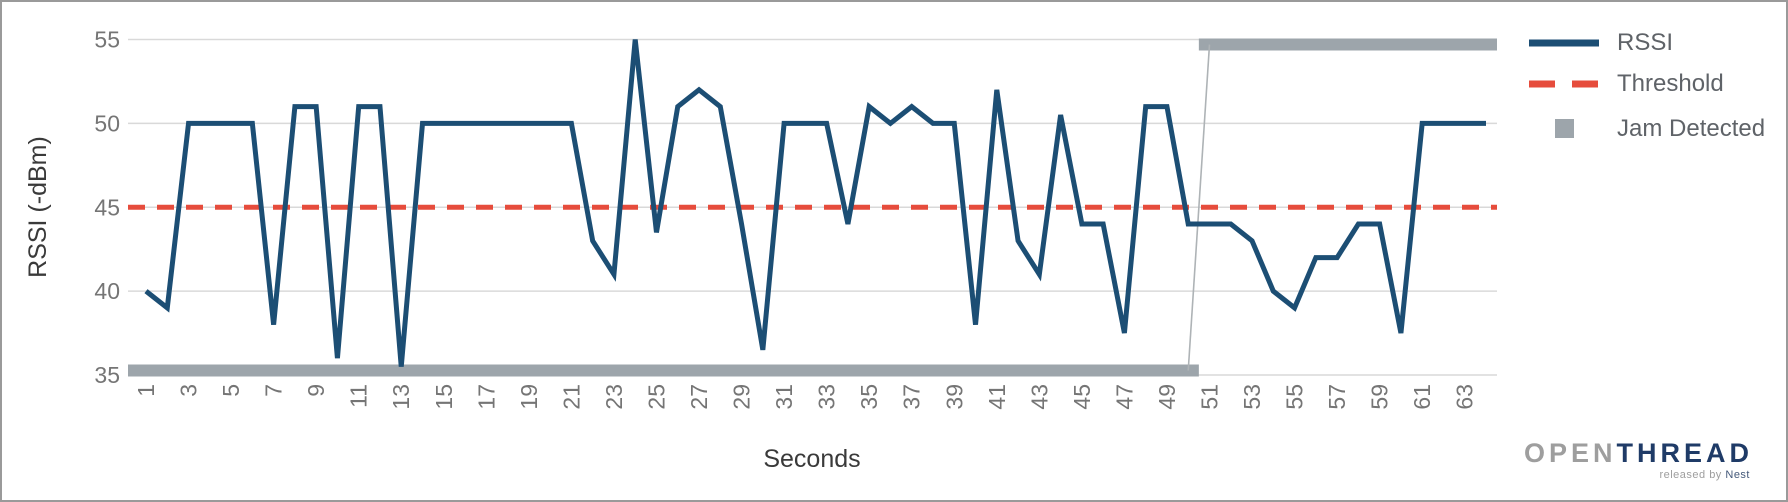 The width and height of the screenshot is (1788, 502). What do you see at coordinates (811, 459) in the screenshot?
I see `x-axis-title: Seconds` at bounding box center [811, 459].